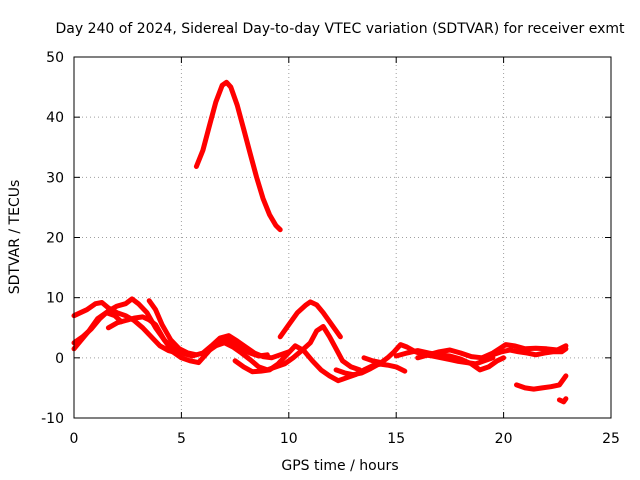 The height and width of the screenshot is (480, 640). I want to click on series-arc-d, so click(187, 340).